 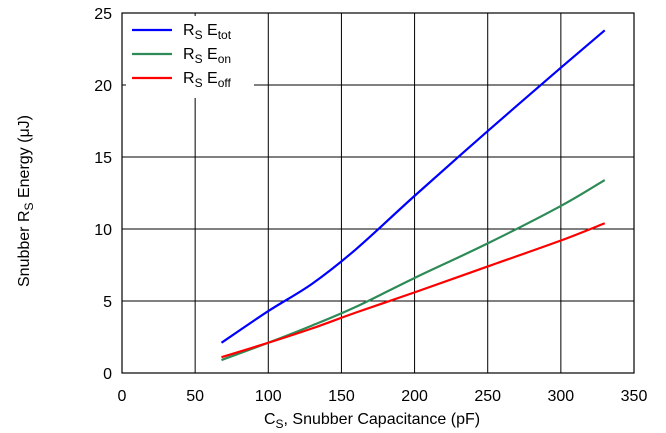 I want to click on x-tick-label-4: 200, so click(x=414, y=396).